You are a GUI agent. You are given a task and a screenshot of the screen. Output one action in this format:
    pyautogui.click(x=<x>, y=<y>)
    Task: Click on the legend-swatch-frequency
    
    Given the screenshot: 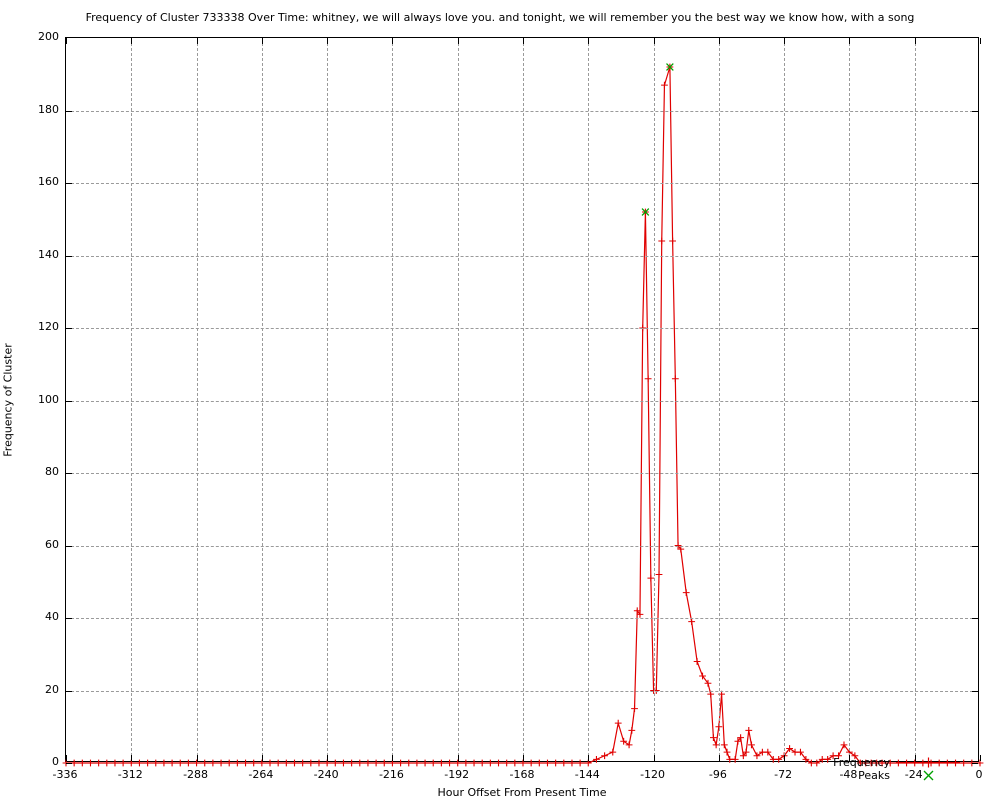 What is the action you would take?
    pyautogui.click(x=928, y=762)
    